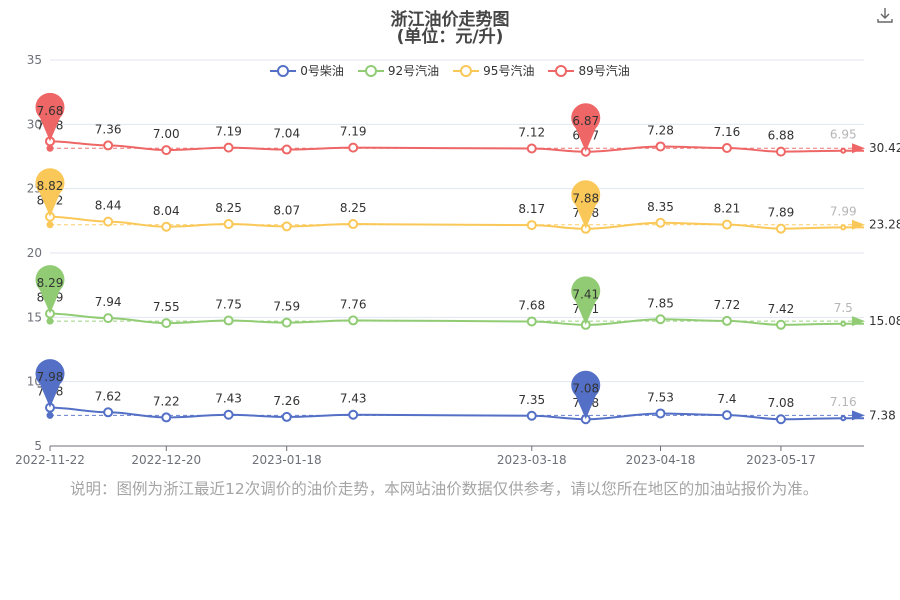  I want to click on data-label: 7.99, so click(843, 211).